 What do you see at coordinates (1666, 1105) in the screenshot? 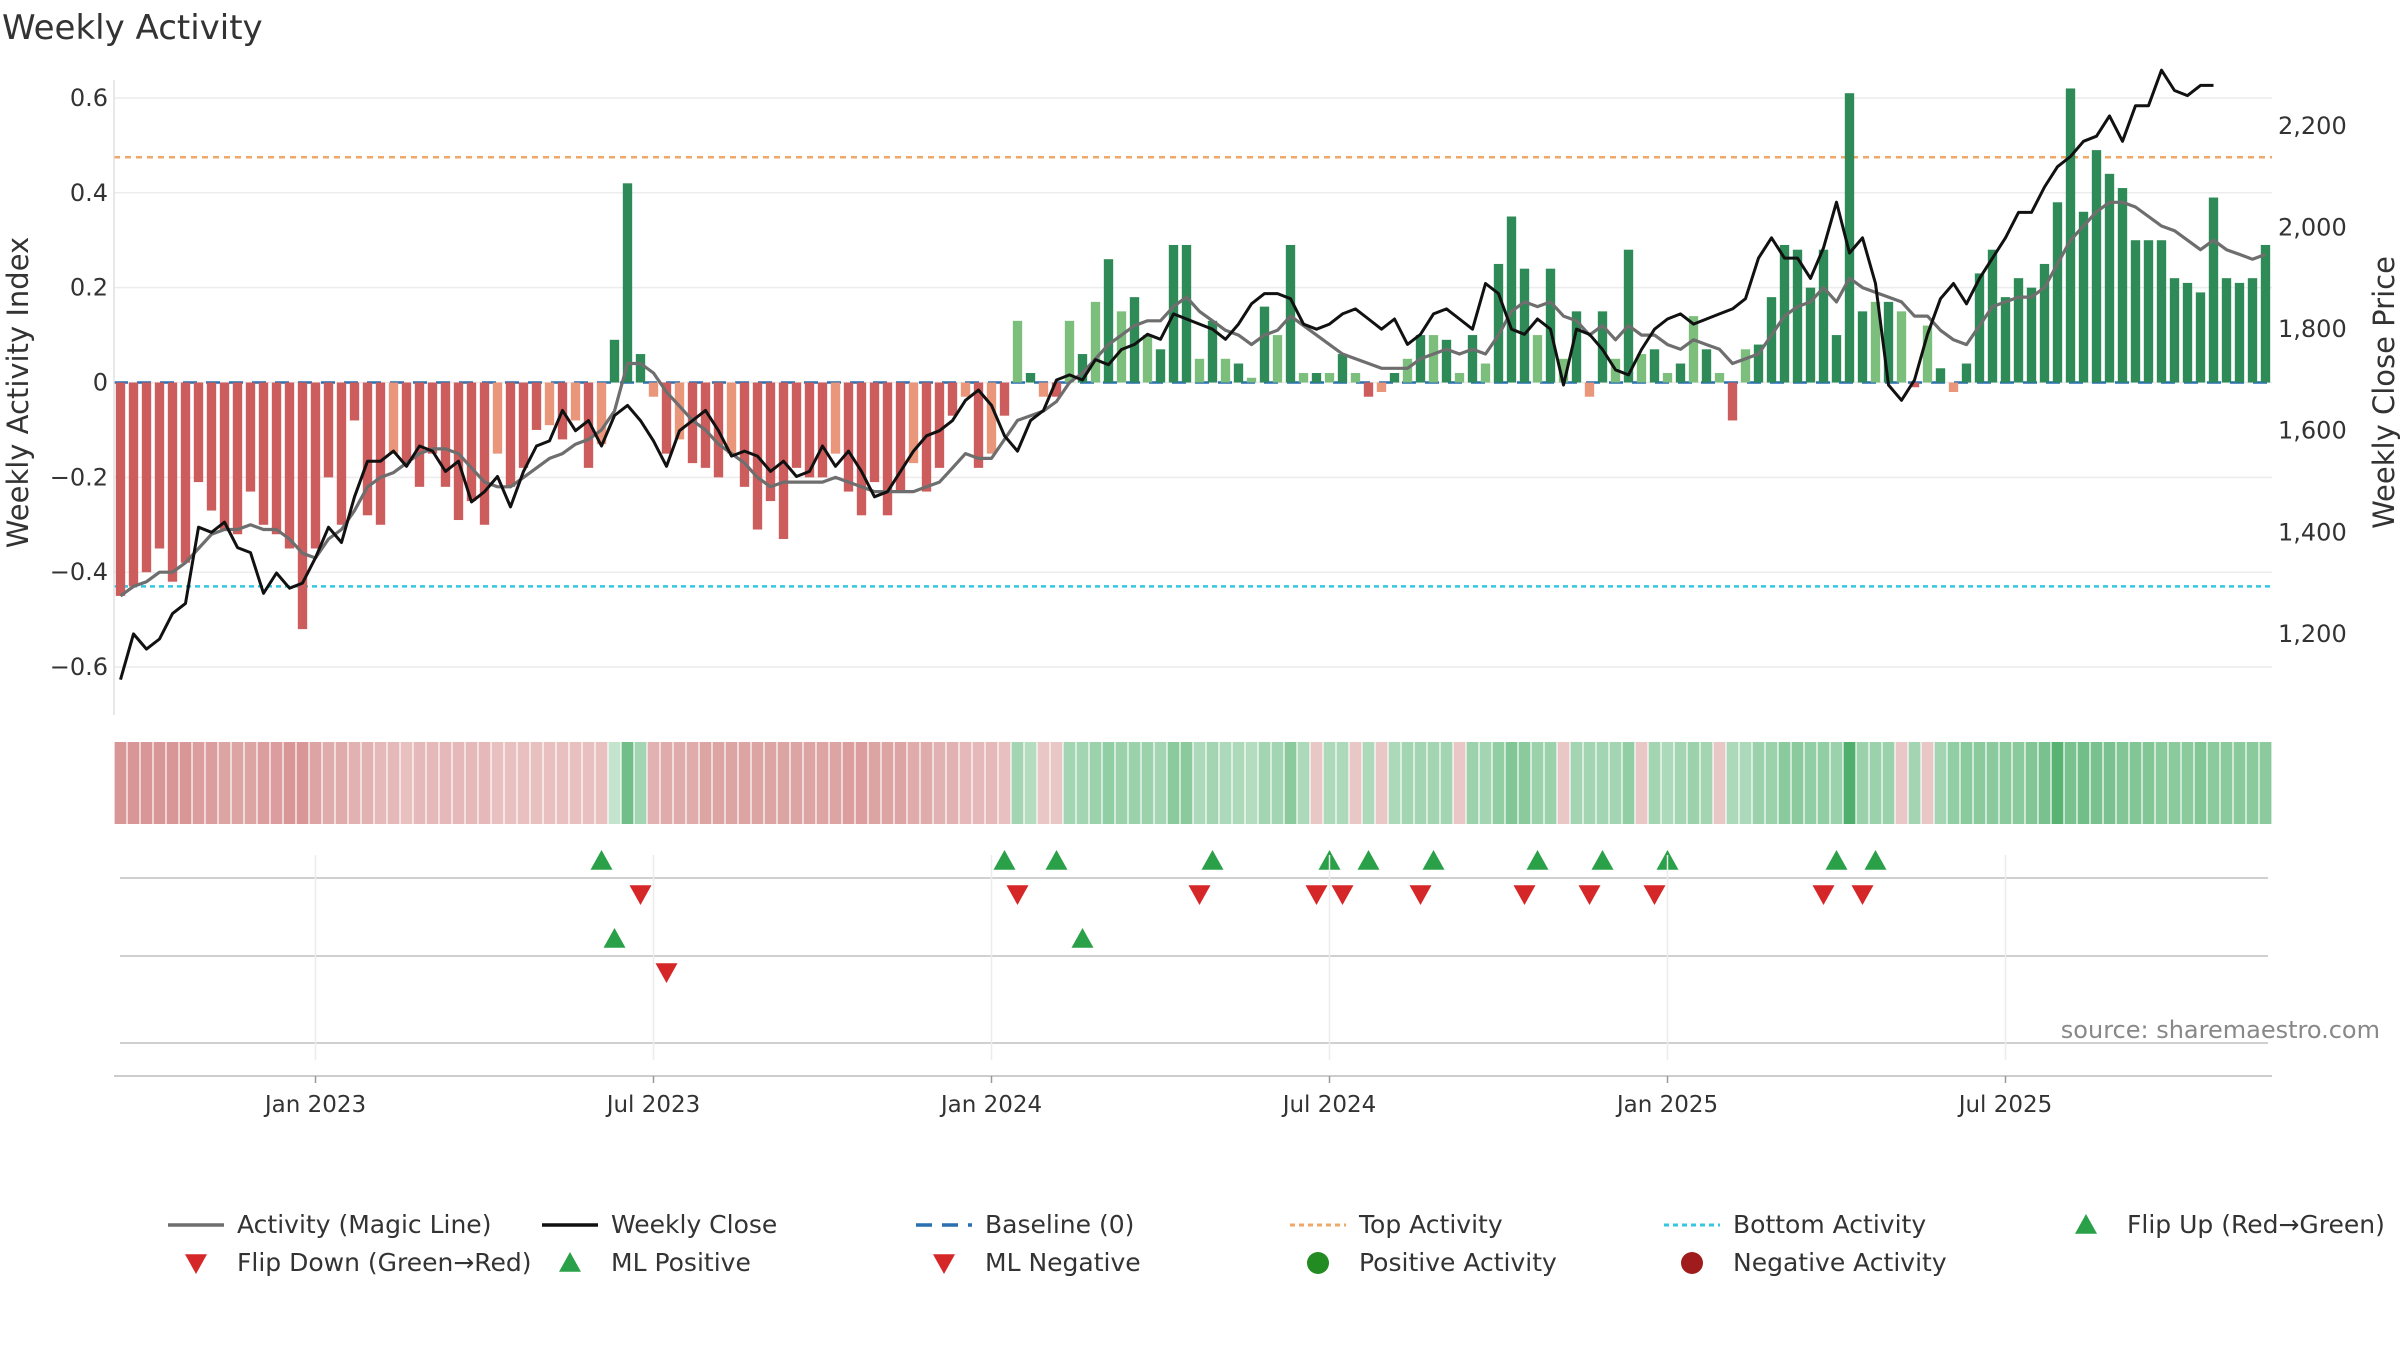
I see `x-tick-label: Jan 2025` at bounding box center [1666, 1105].